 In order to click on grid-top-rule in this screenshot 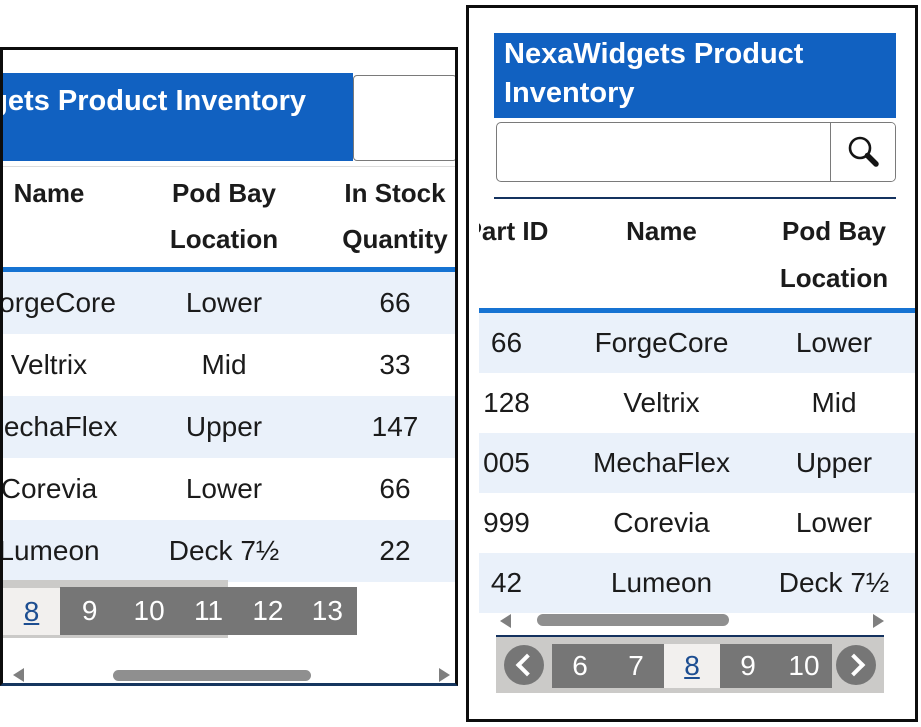, I will do `click(695, 198)`.